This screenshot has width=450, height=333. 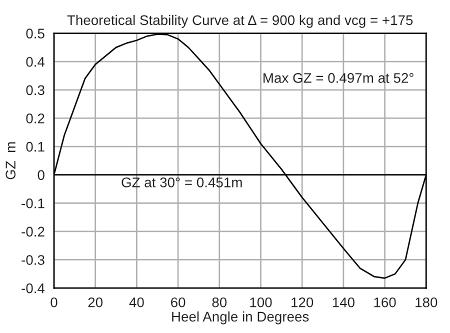 What do you see at coordinates (339, 78) in the screenshot?
I see `annotation: Max GZ = 0.497m at 52°` at bounding box center [339, 78].